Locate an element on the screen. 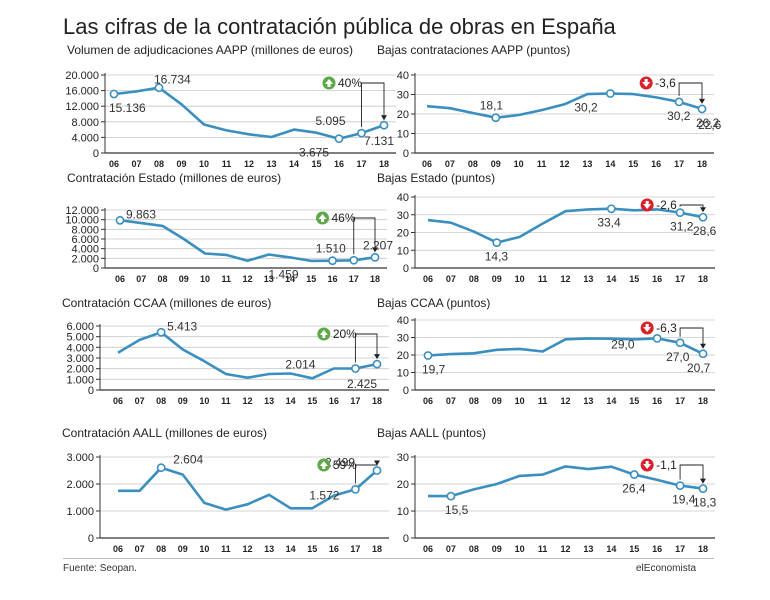  data-label: 18,1 is located at coordinates (492, 106).